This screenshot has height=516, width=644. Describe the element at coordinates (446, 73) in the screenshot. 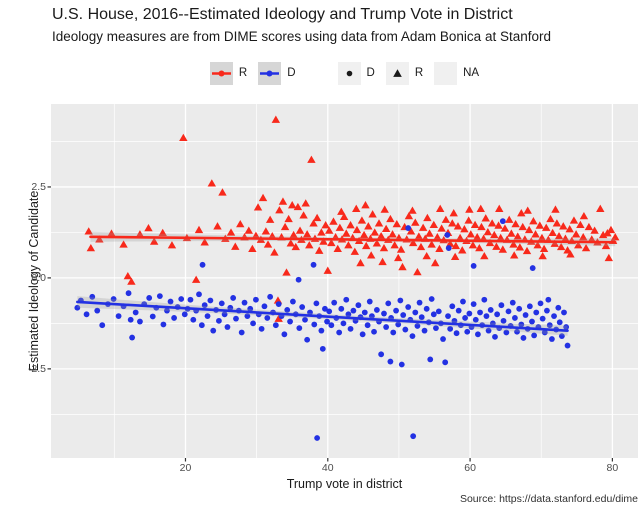

I see `legend-key-shape-na` at that location.